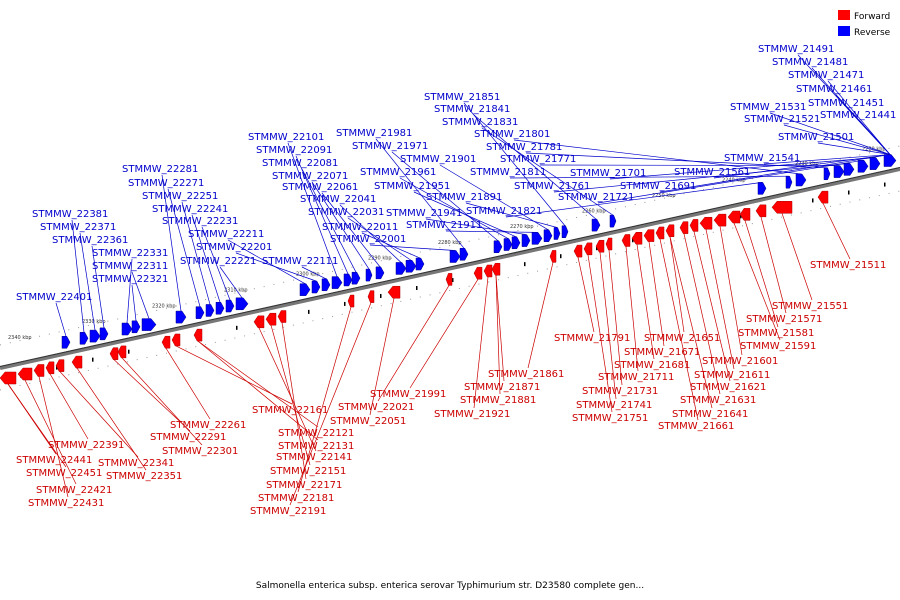 The height and width of the screenshot is (600, 900). I want to click on tick-label: 2280 kbp, so click(450, 243).